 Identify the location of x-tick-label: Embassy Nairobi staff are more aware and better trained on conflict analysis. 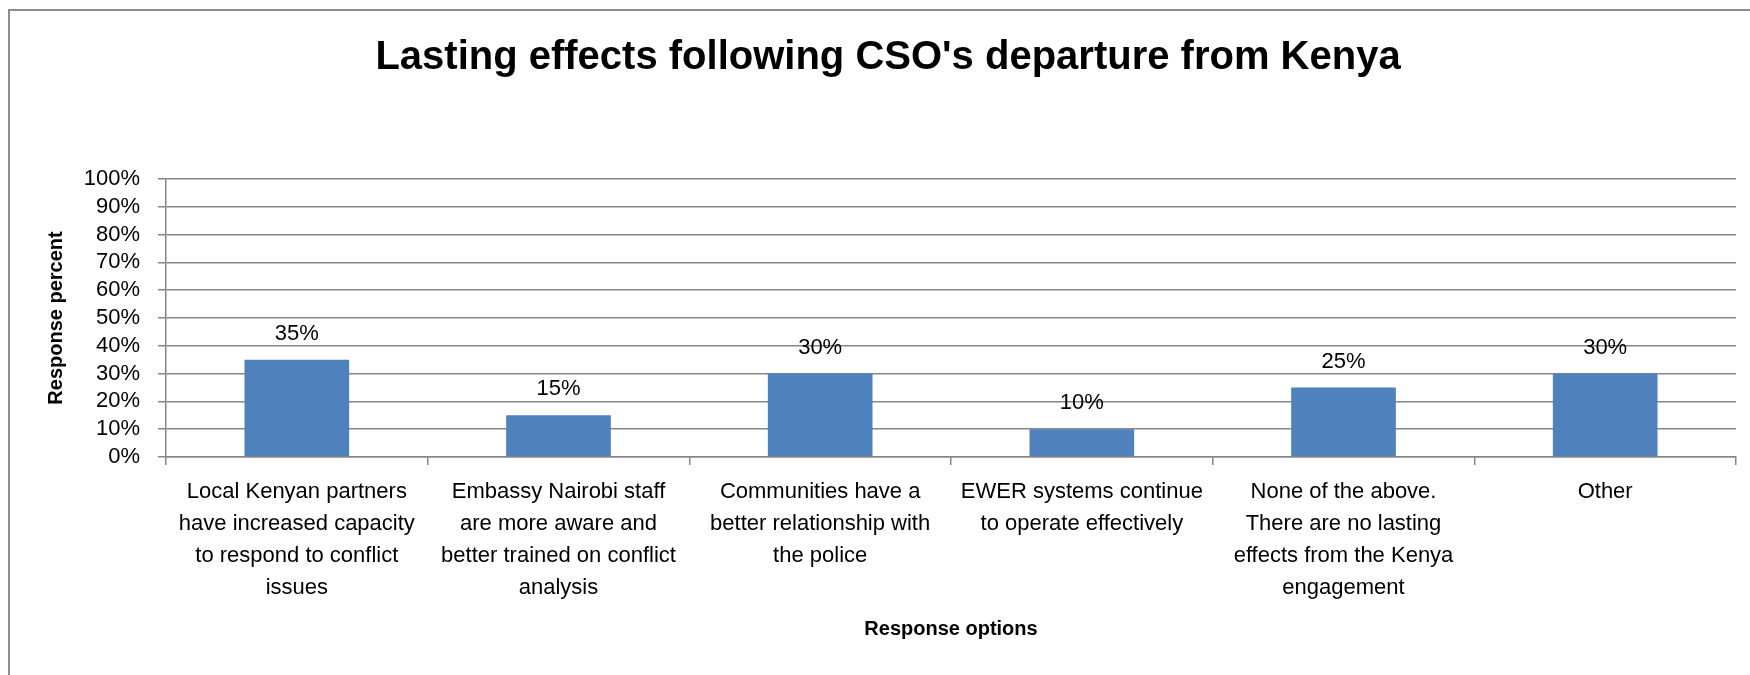
(558, 538).